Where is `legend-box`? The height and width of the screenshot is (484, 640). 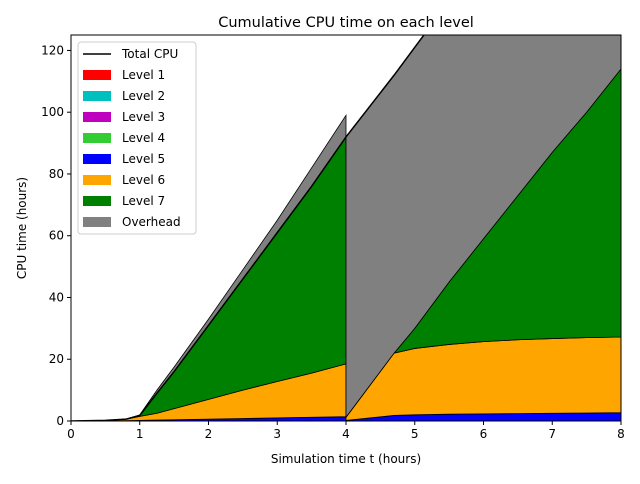 legend-box is located at coordinates (137, 138).